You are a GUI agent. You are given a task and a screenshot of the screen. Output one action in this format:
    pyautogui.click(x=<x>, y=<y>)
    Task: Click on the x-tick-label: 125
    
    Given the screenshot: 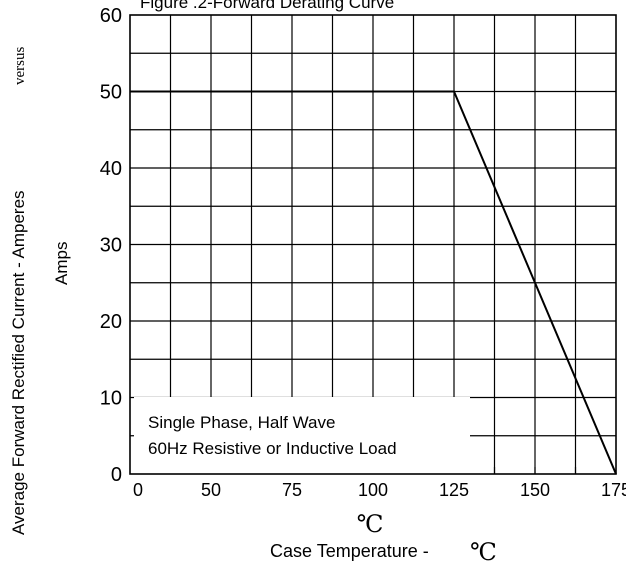 What is the action you would take?
    pyautogui.click(x=454, y=490)
    